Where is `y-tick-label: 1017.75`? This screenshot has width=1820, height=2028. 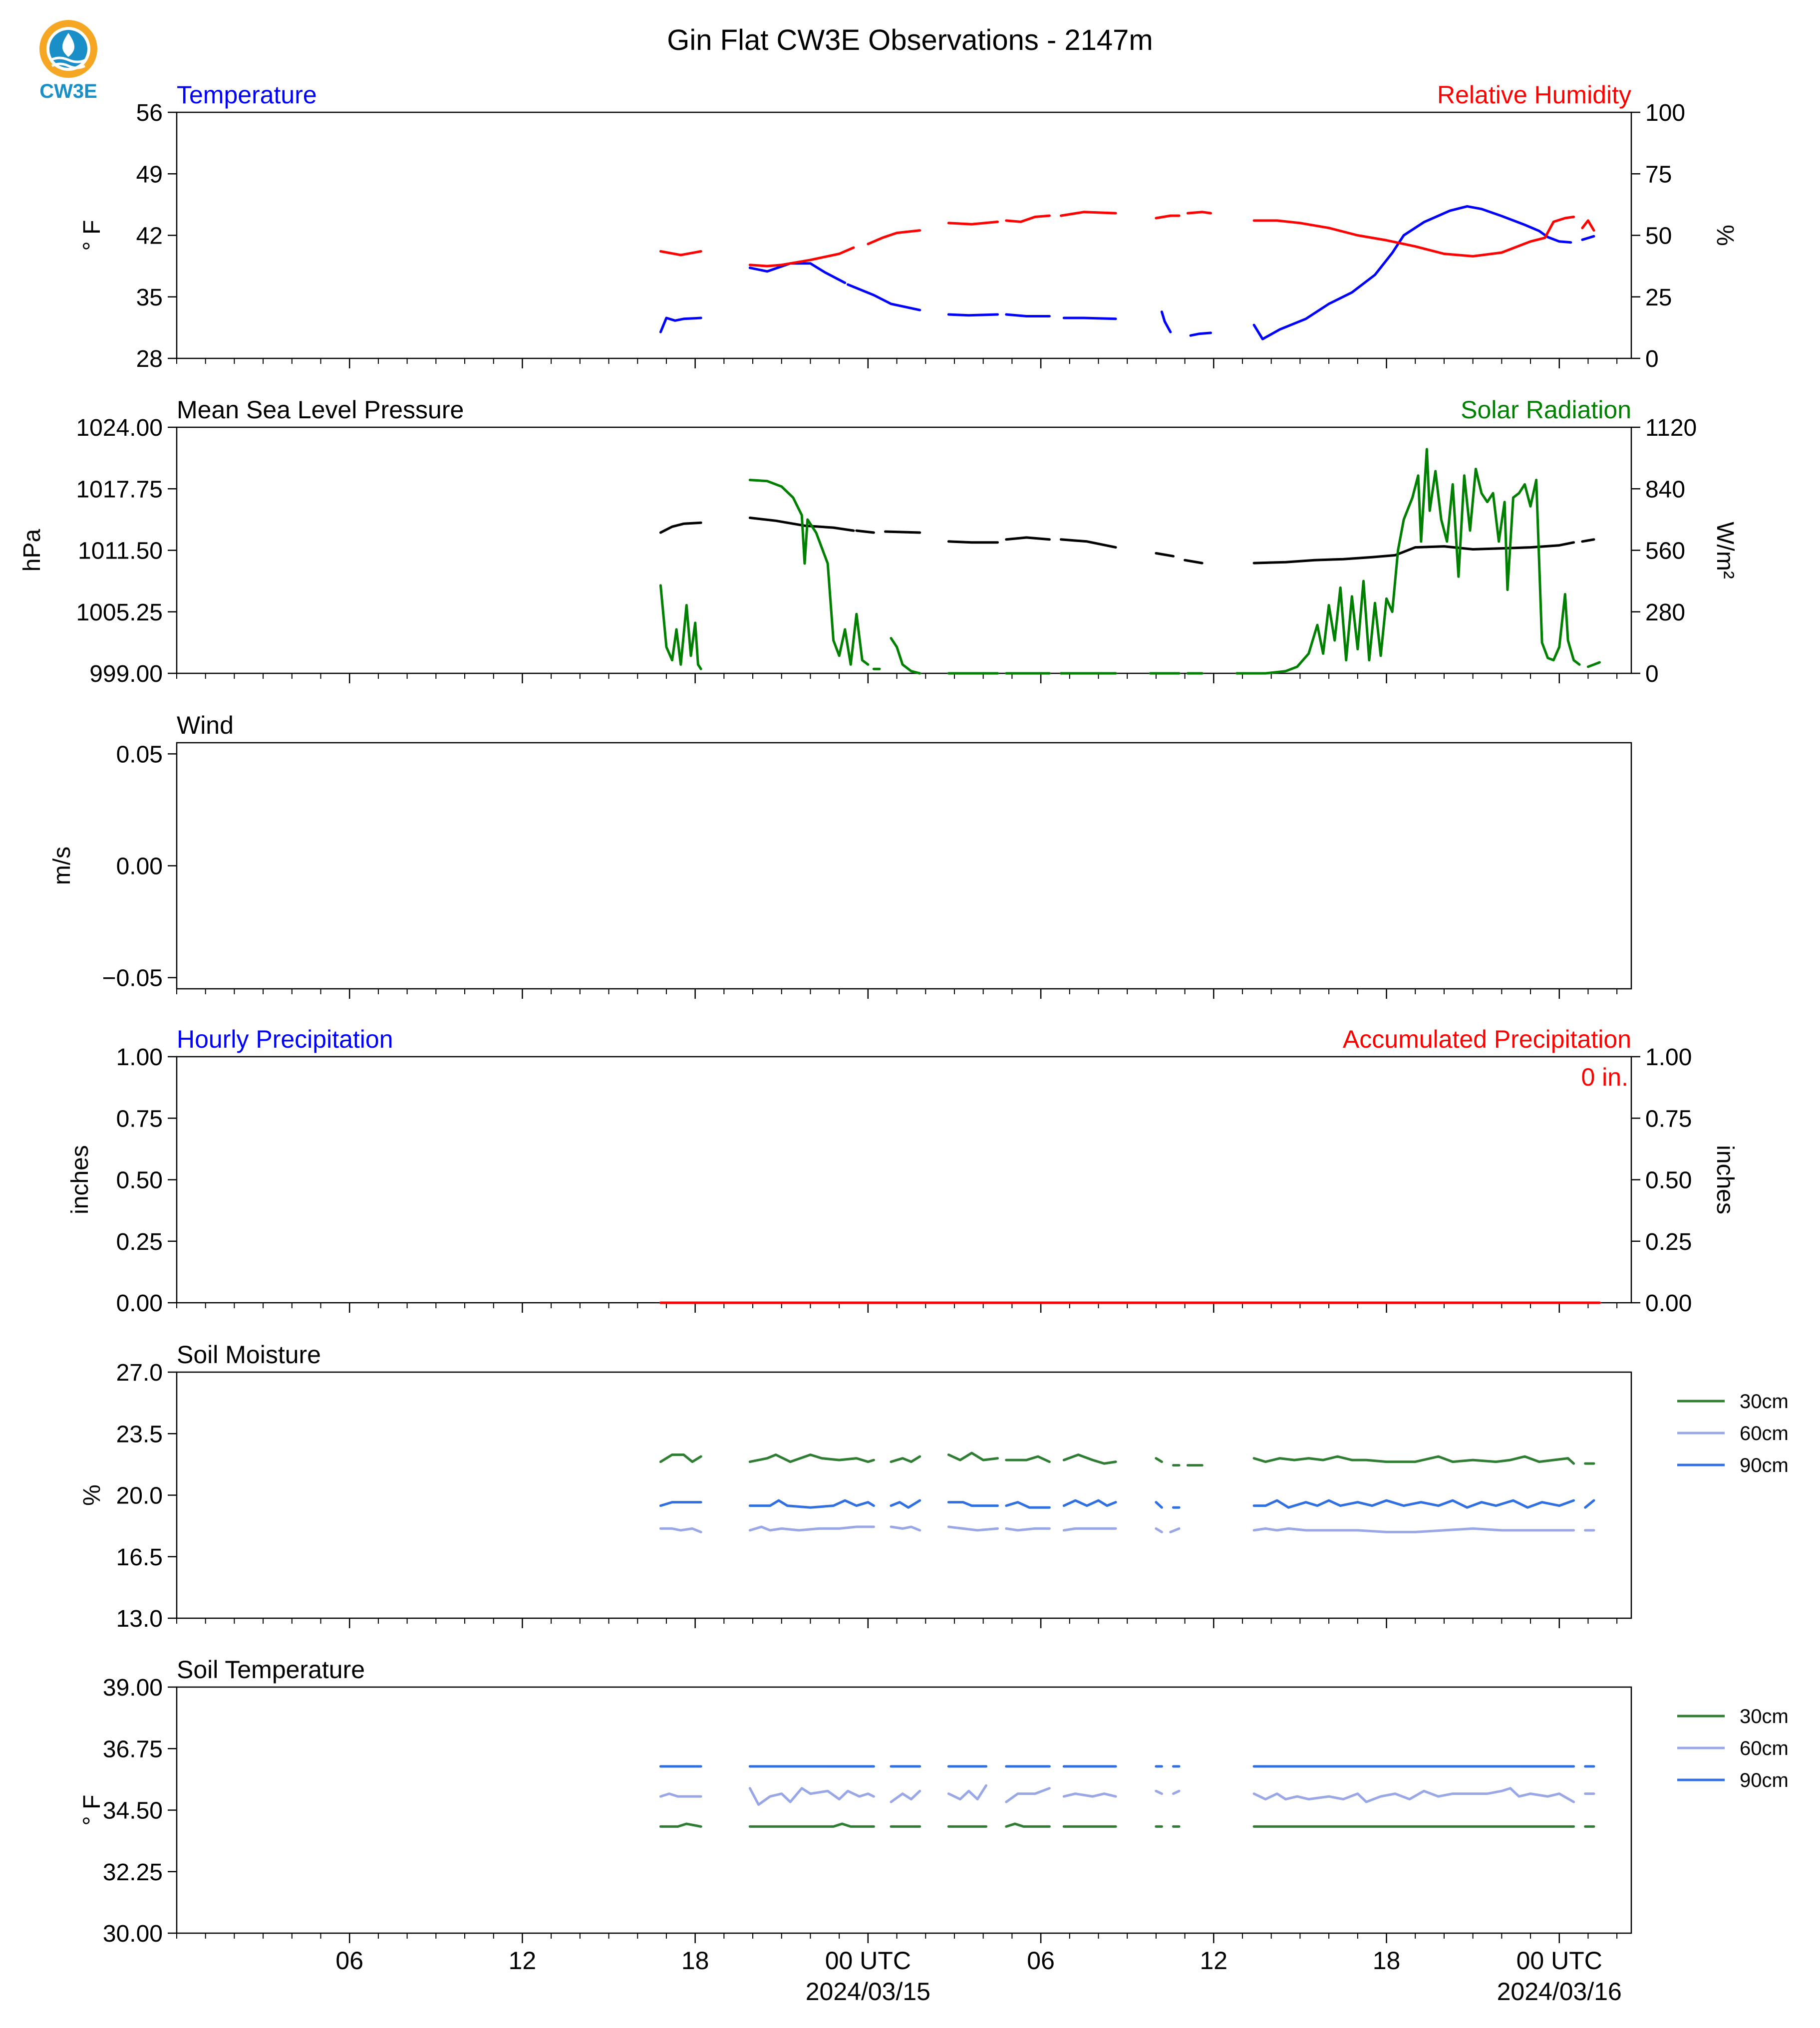 y-tick-label: 1017.75 is located at coordinates (119, 489).